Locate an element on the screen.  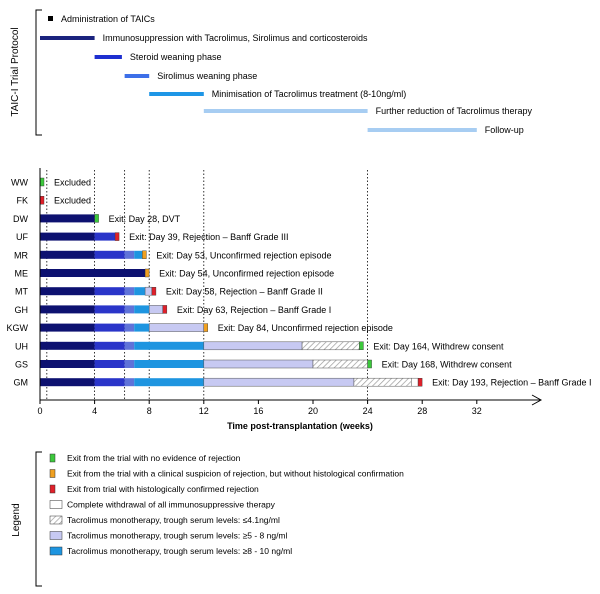
x-tick-label: 8 is located at coordinates (149, 411).